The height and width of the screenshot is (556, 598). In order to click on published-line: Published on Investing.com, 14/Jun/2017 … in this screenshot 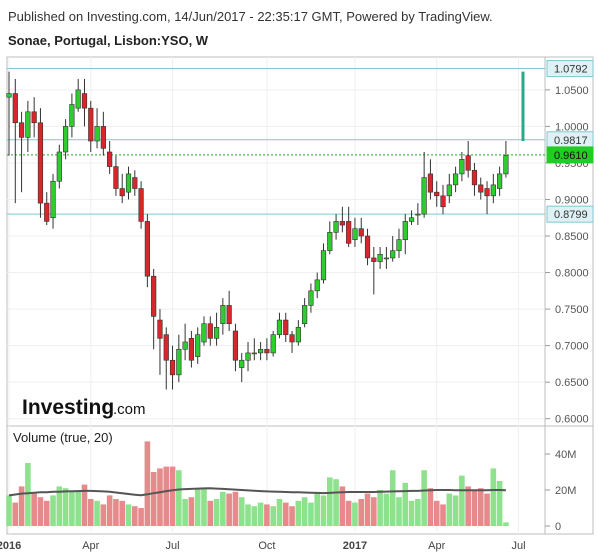, I will do `click(250, 16)`.